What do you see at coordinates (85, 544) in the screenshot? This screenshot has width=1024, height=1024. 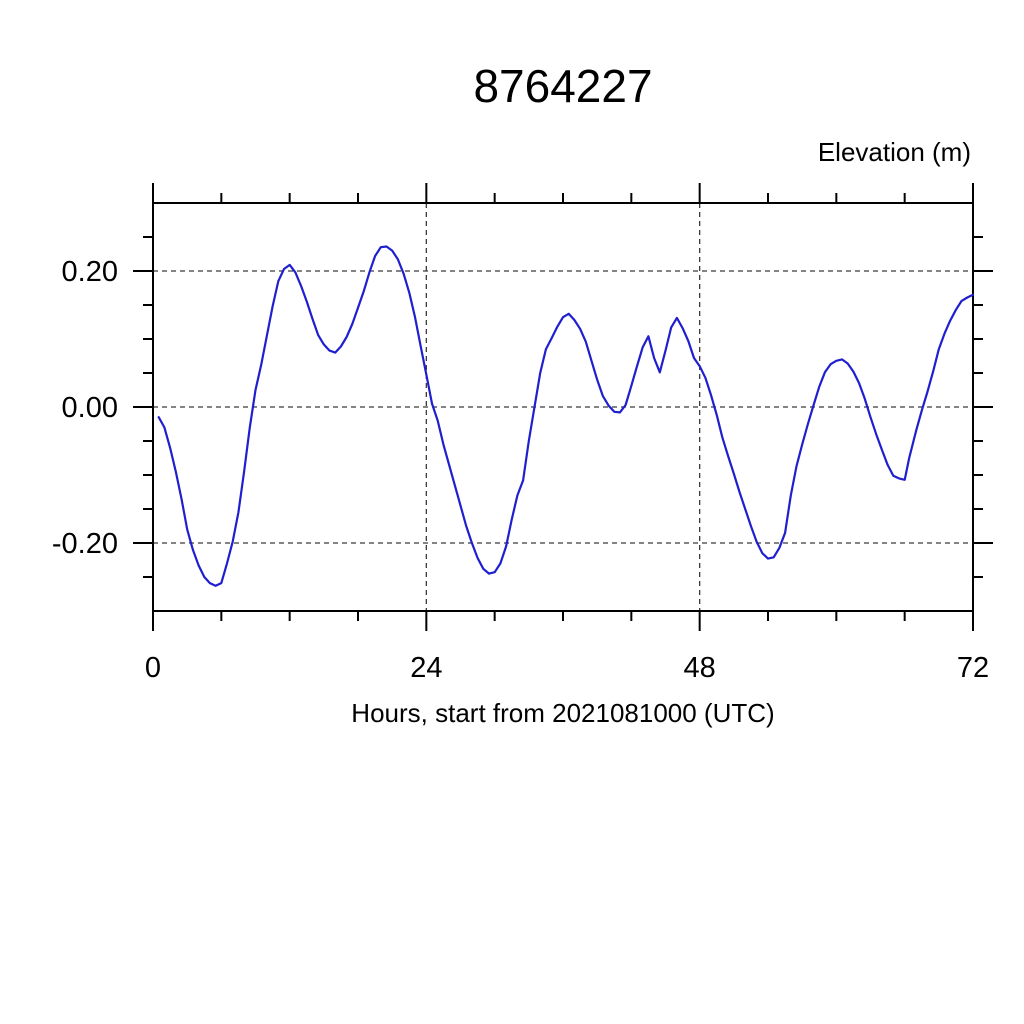 I see `y-tick-label: -0.20` at bounding box center [85, 544].